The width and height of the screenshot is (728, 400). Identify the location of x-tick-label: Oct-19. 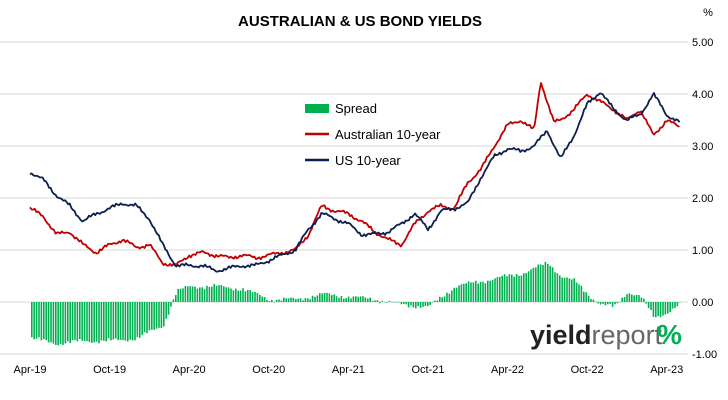
(109, 370).